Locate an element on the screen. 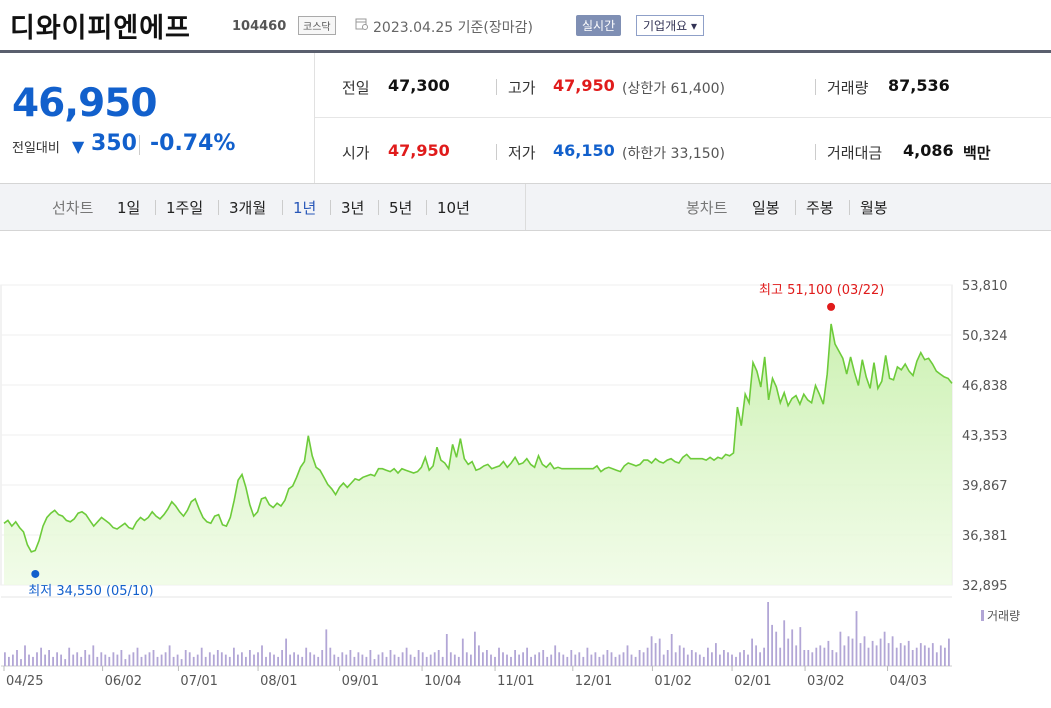 The height and width of the screenshot is (708, 1051). realtime-button: 실시간 is located at coordinates (599, 25).